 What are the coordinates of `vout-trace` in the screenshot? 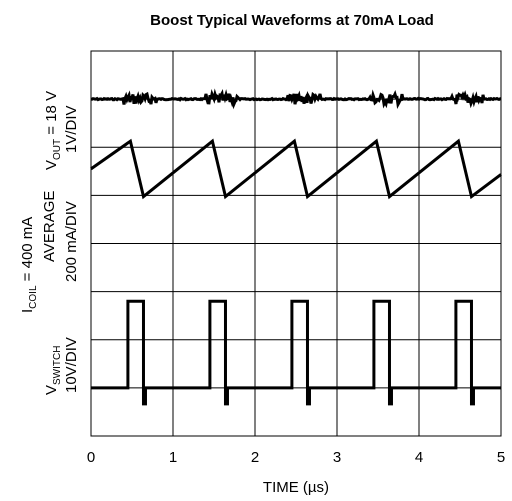 It's located at (296, 99).